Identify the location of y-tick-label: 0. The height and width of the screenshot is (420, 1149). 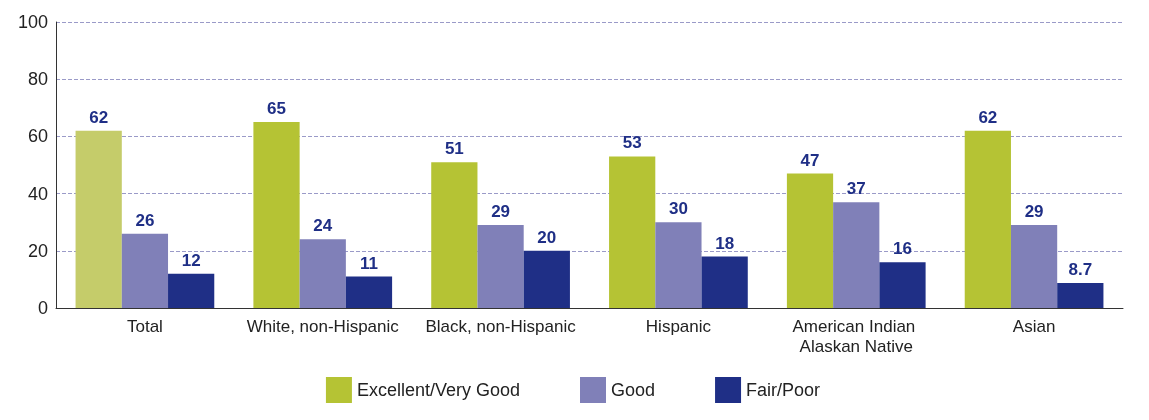
(42, 308).